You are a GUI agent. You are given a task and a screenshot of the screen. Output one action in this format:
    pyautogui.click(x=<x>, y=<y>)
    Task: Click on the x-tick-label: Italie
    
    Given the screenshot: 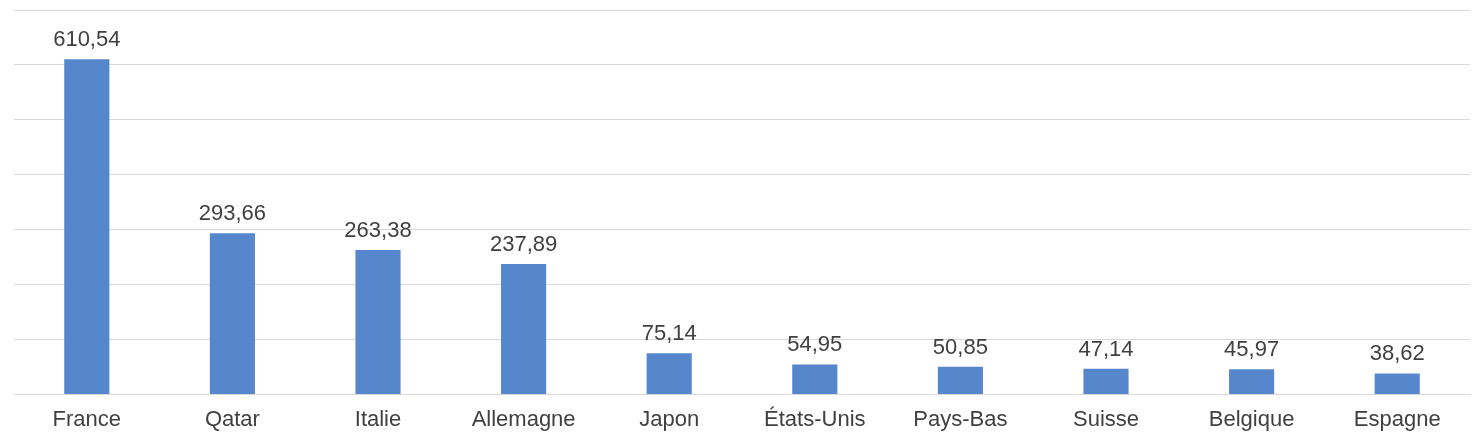 What is the action you would take?
    pyautogui.click(x=378, y=418)
    